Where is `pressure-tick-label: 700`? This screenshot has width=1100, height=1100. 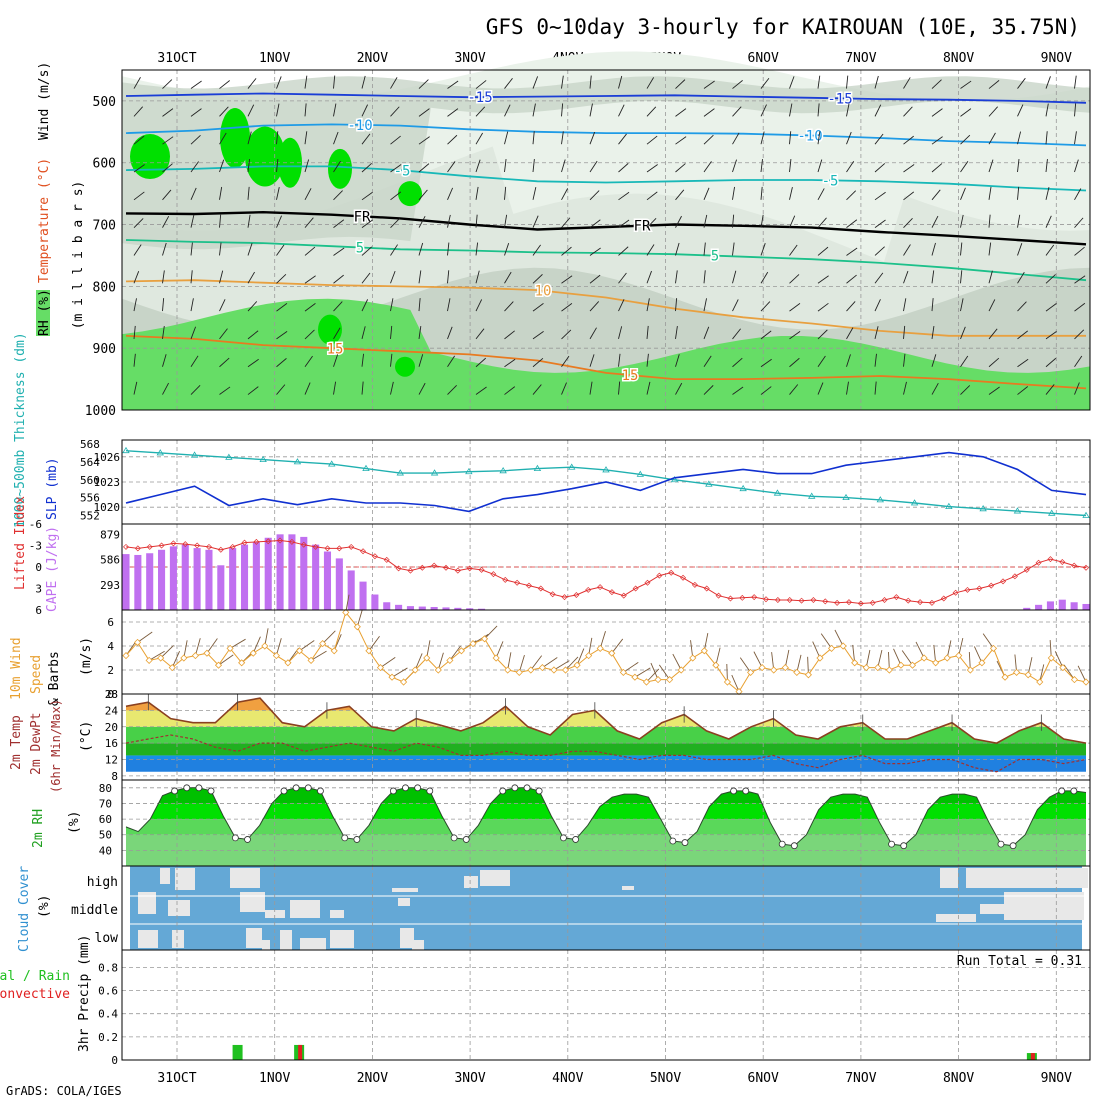
pressure-tick-label: 700 is located at coordinates (104, 226).